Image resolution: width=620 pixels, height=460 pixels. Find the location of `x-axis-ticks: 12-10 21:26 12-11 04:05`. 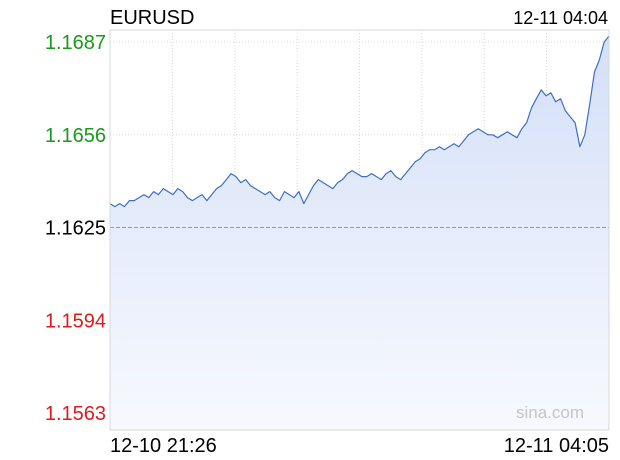

x-axis-ticks: 12-10 21:26 12-11 04:05 is located at coordinates (359, 446).